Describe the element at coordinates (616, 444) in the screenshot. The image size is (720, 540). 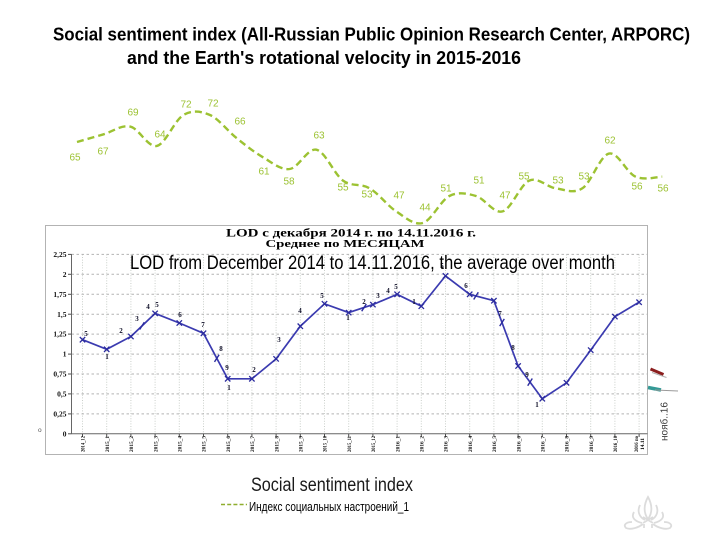
I see `svg-text: 2016_10` at that location.